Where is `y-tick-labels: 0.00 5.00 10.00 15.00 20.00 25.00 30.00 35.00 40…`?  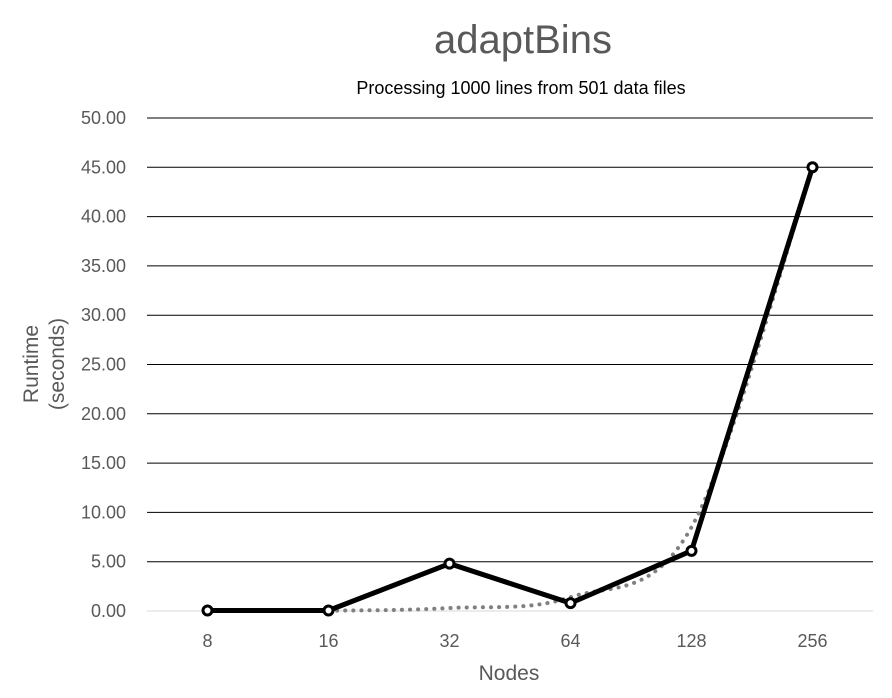
y-tick-labels: 0.00 5.00 10.00 15.00 20.00 25.00 30.00 35.00 40… is located at coordinates (103, 364).